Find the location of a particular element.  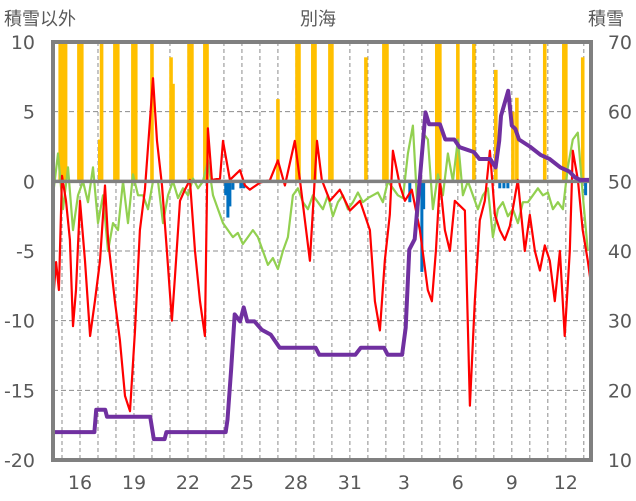

left-axis-label: 積雪以外 is located at coordinates (40, 19).